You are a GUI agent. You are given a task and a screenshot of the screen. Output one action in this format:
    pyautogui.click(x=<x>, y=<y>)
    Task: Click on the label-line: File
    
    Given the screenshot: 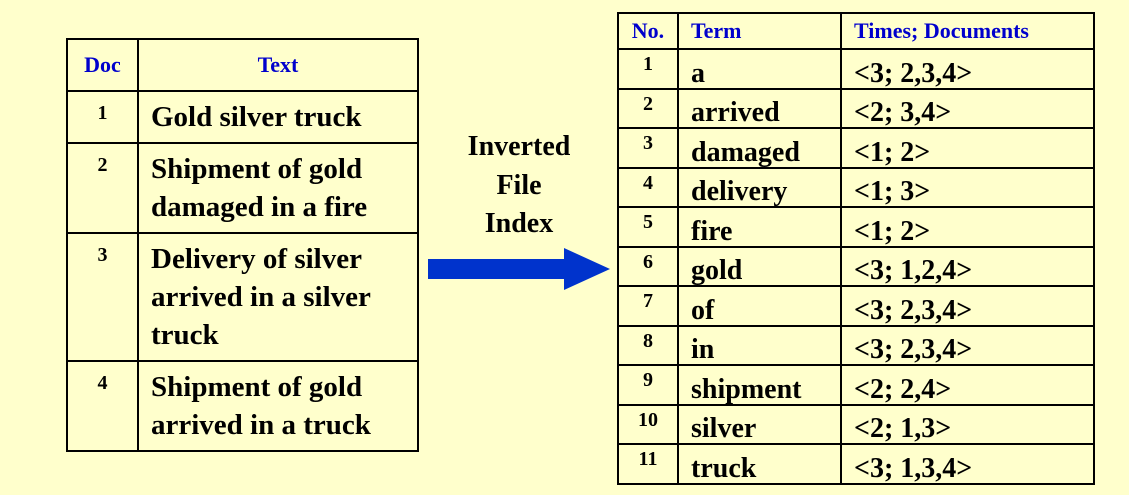 What is the action you would take?
    pyautogui.click(x=519, y=185)
    